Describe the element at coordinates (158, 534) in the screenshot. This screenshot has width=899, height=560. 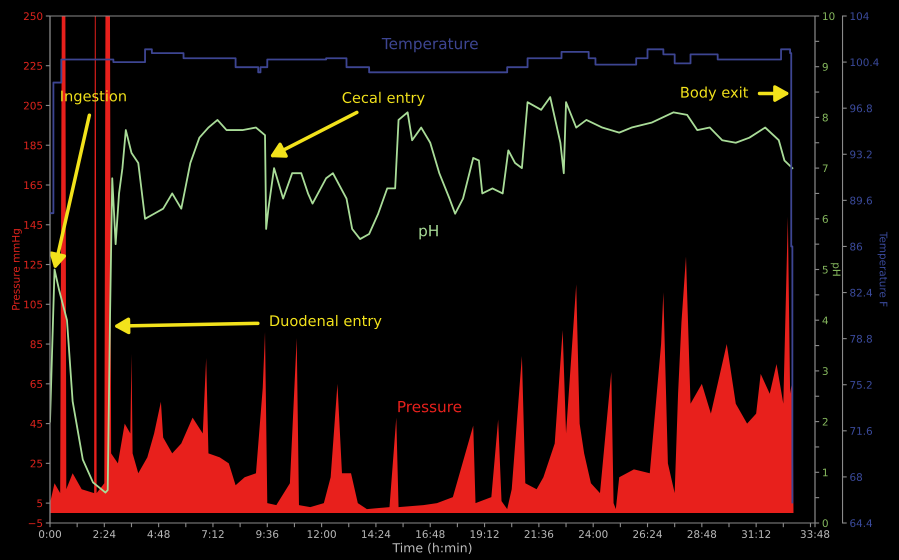
I see `x-tick-label: 4:48` at that location.